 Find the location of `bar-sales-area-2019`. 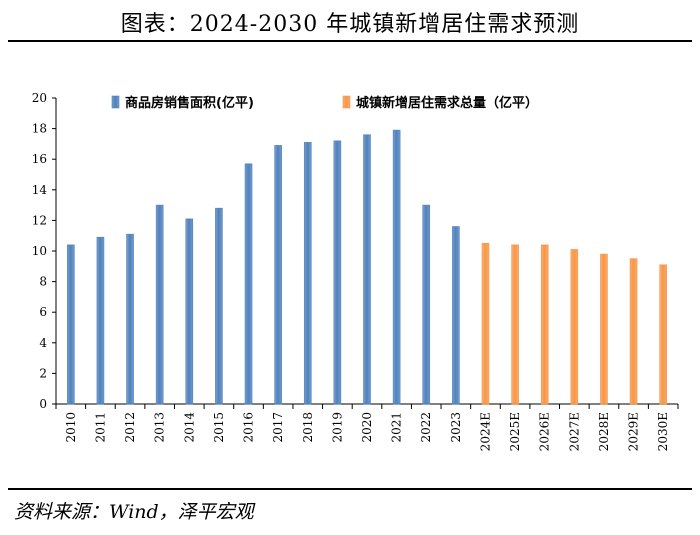

bar-sales-area-2019 is located at coordinates (337, 272).